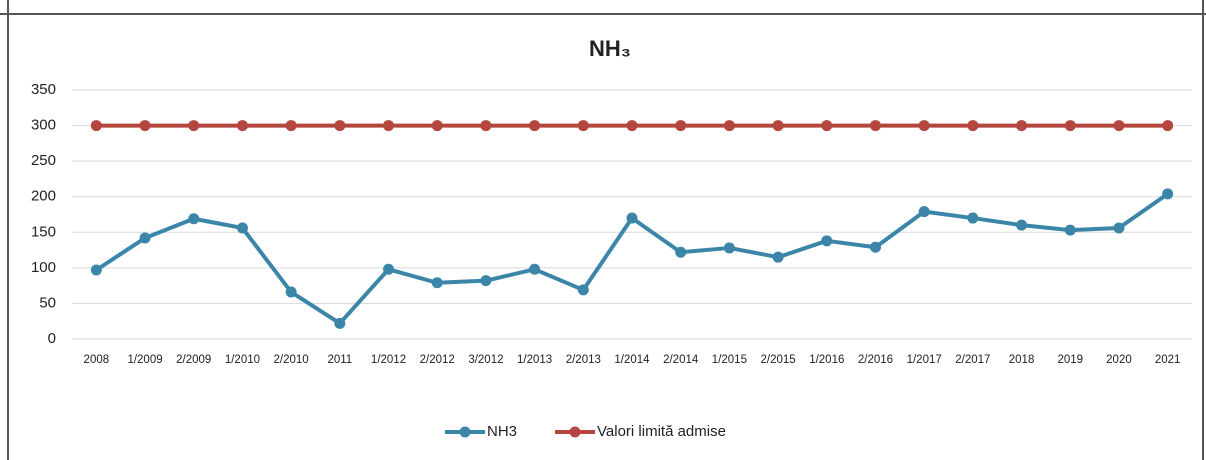 This screenshot has height=460, width=1206. Describe the element at coordinates (681, 360) in the screenshot. I see `x-tick-label: 2/2014` at that location.